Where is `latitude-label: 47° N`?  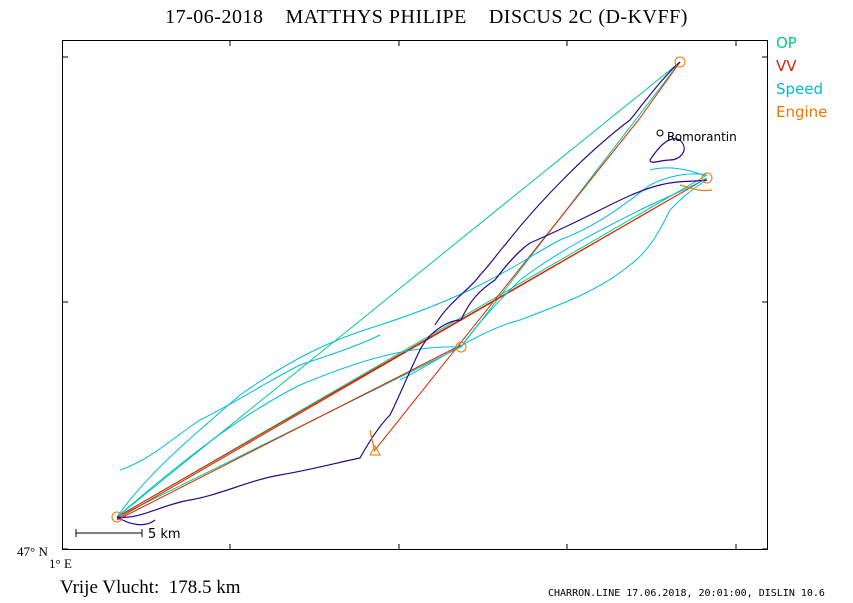
latitude-label: 47° N is located at coordinates (32, 551).